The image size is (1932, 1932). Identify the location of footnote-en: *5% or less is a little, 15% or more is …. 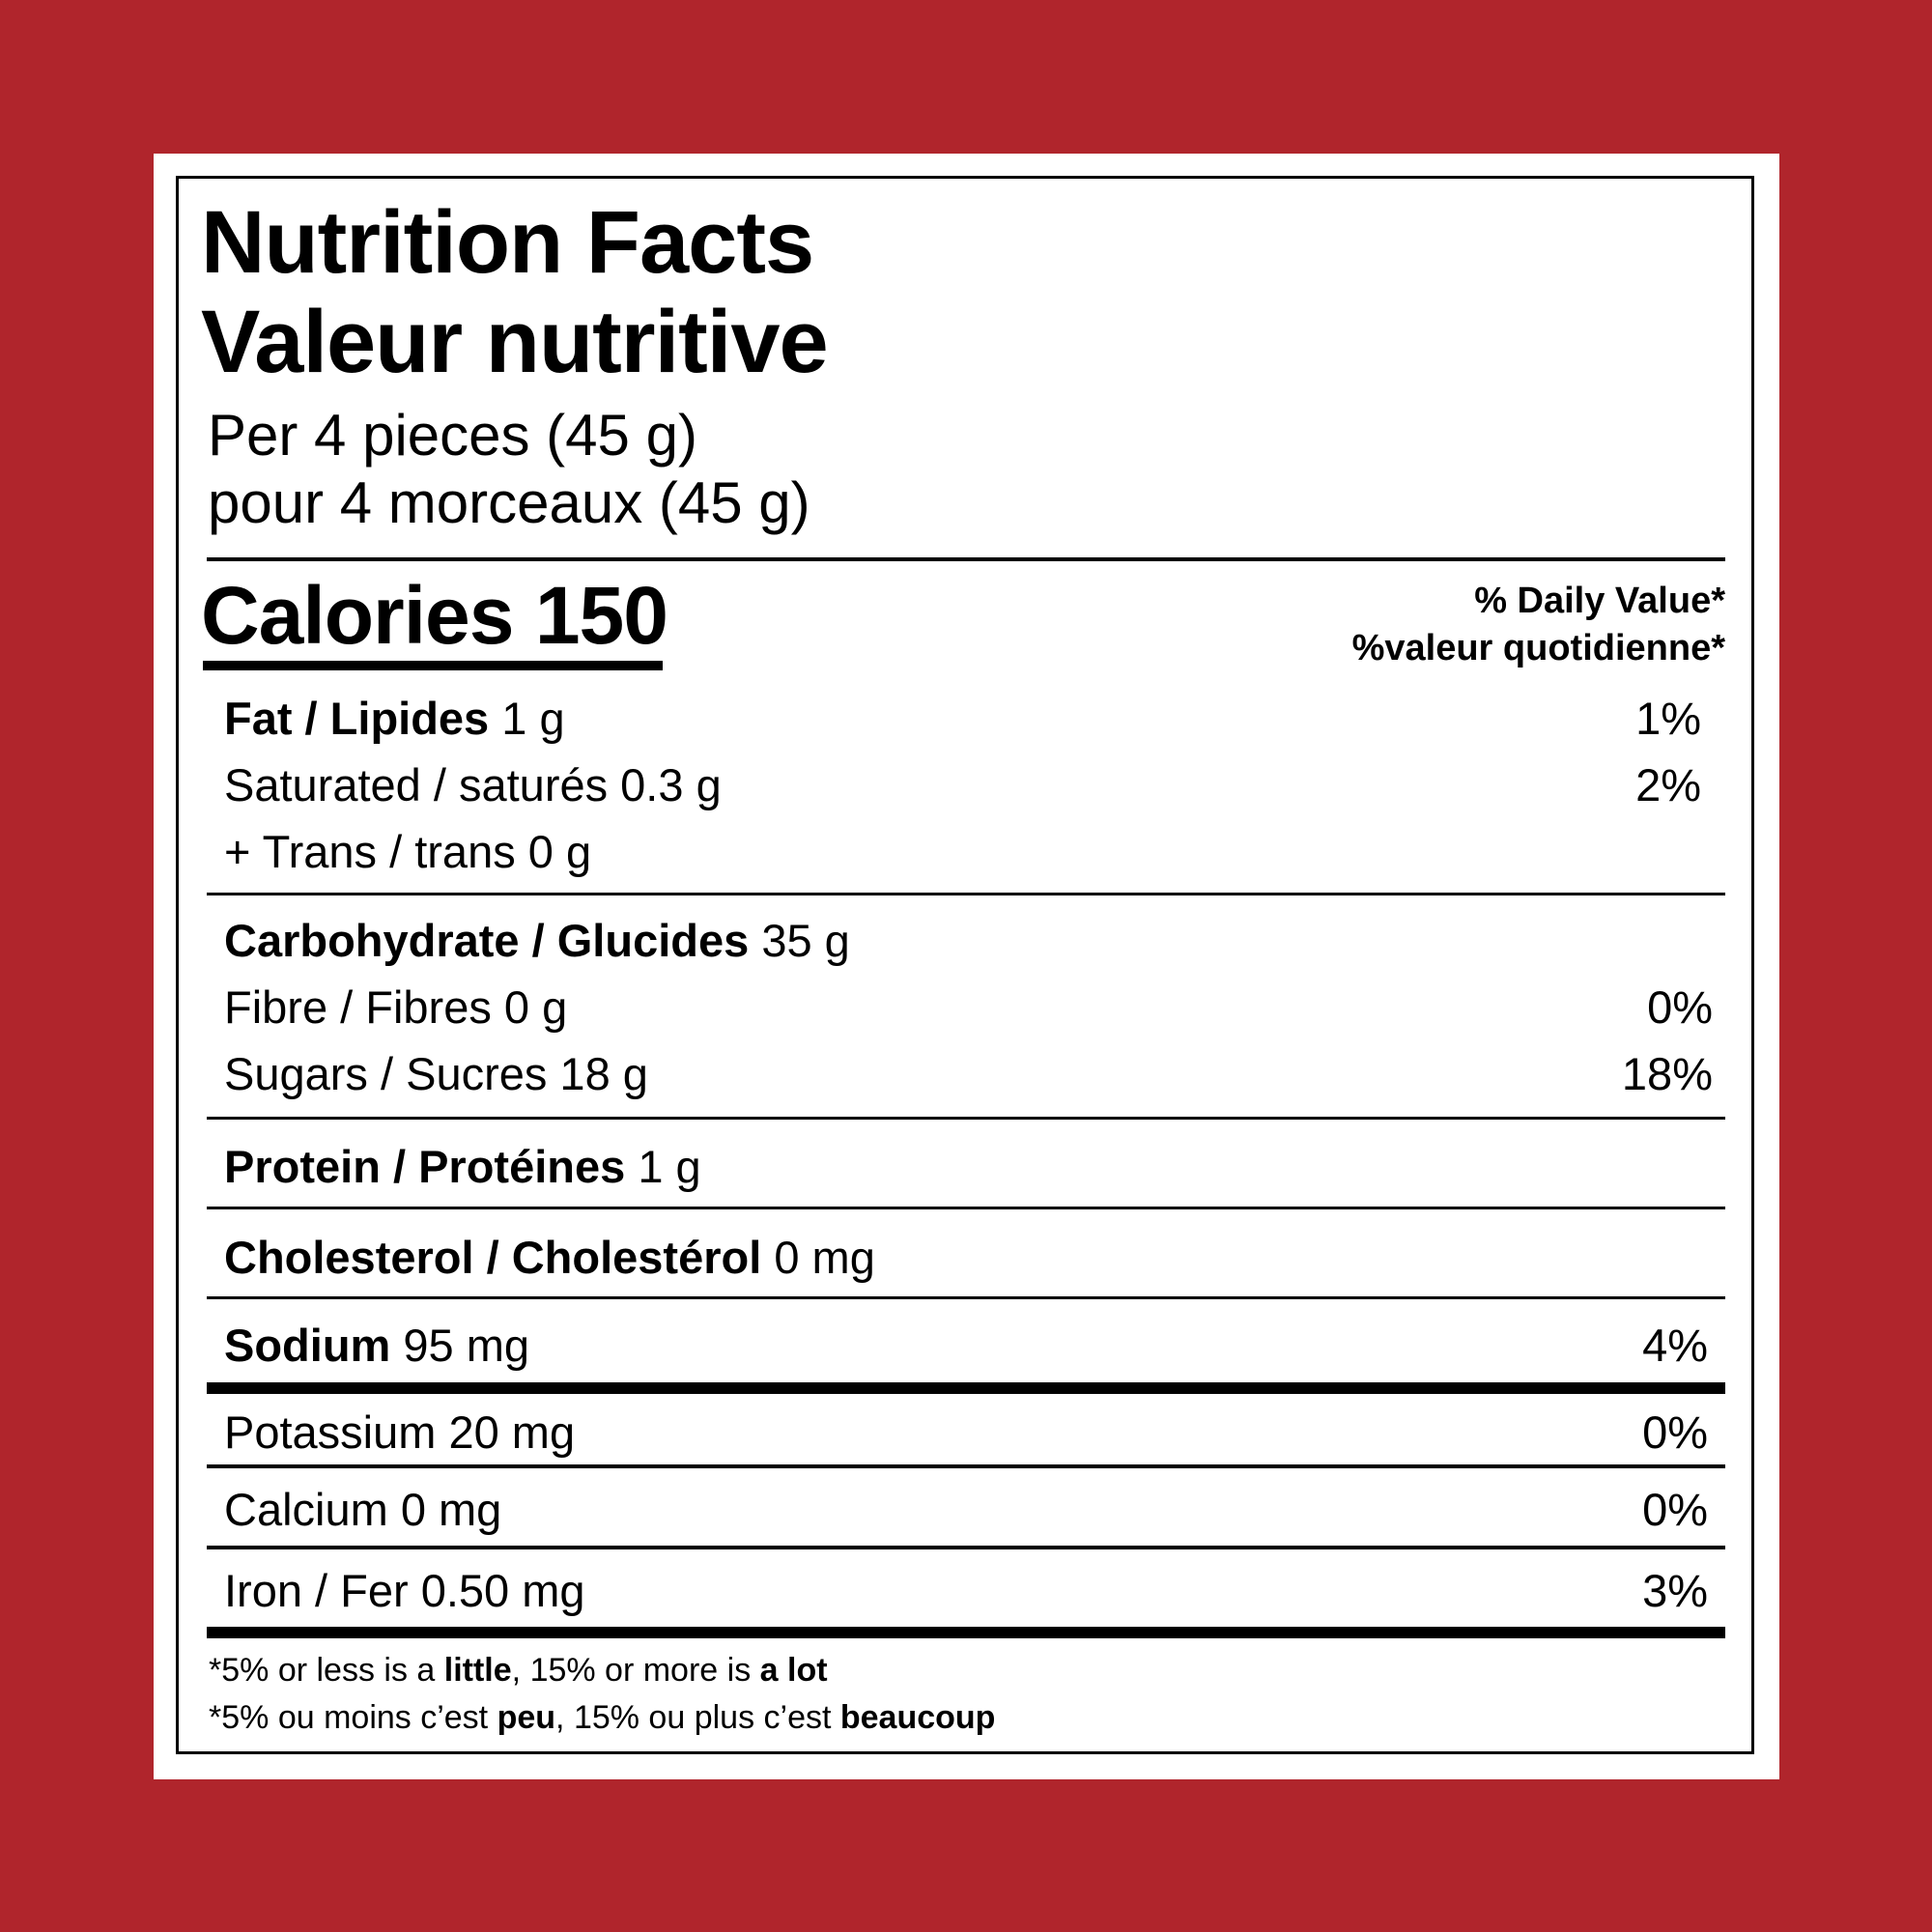
(518, 1670).